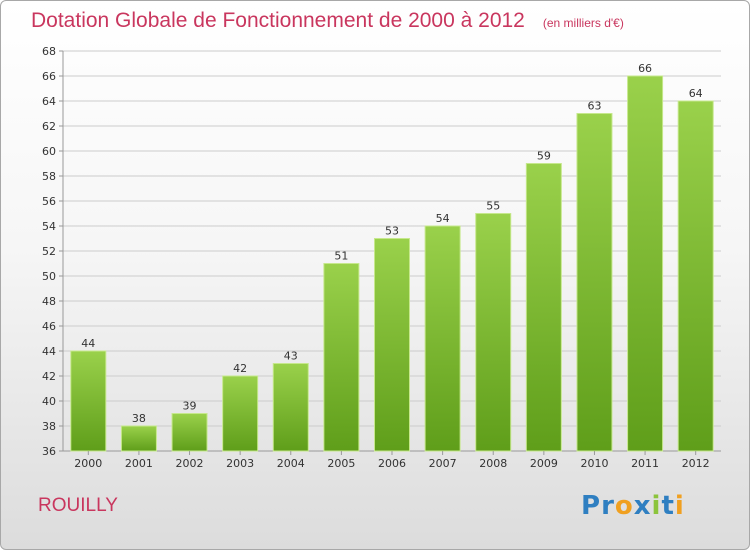 This screenshot has width=750, height=550. I want to click on x-tick-label: 2003, so click(240, 463).